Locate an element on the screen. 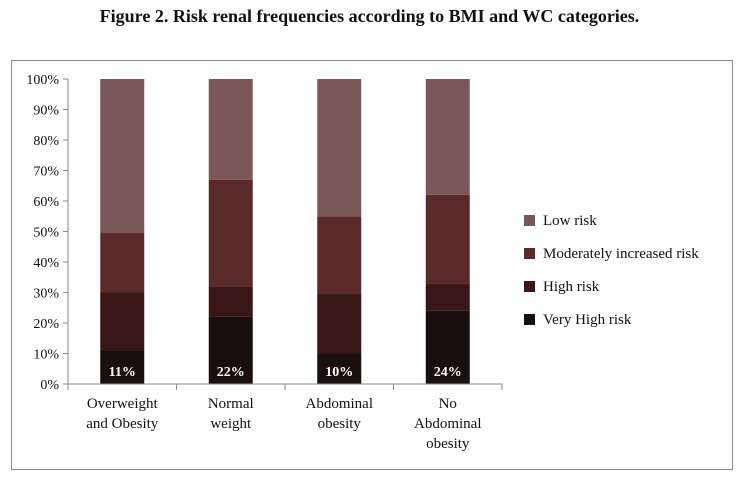 This screenshot has width=739, height=480. legend-label: High risk is located at coordinates (571, 287).